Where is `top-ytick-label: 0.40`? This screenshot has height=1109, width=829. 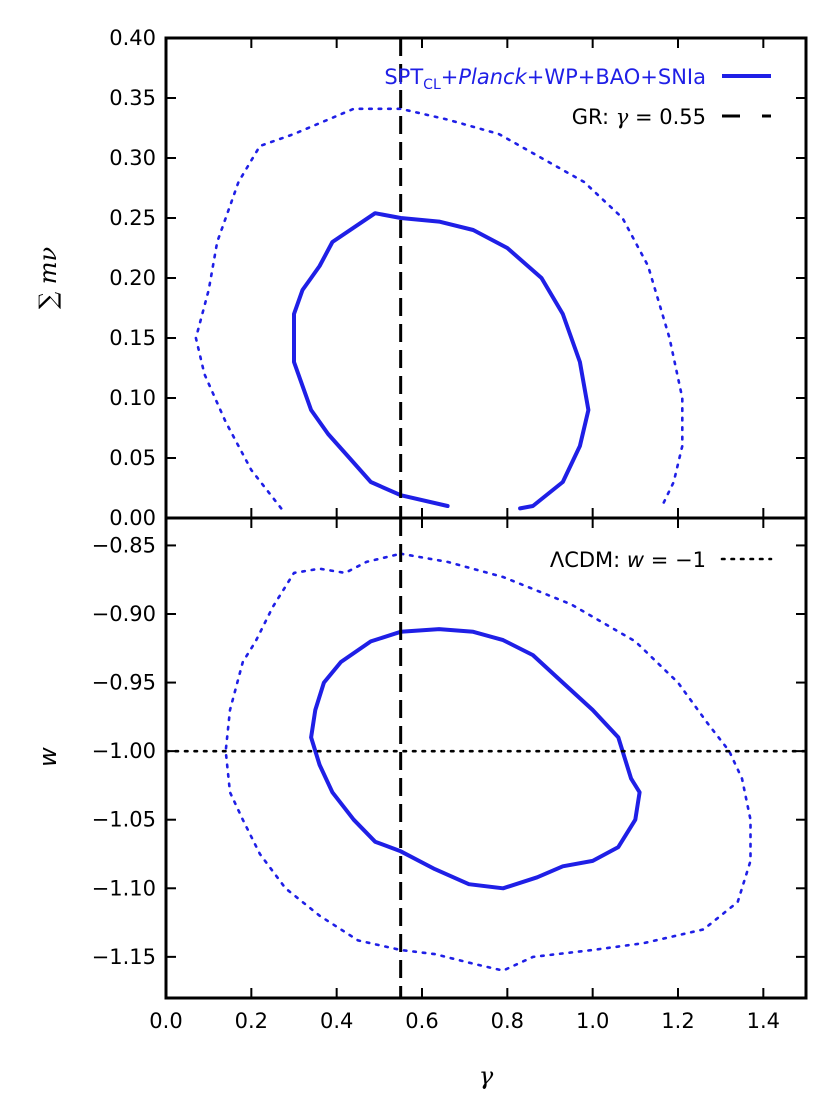 top-ytick-label: 0.40 is located at coordinates (132, 38).